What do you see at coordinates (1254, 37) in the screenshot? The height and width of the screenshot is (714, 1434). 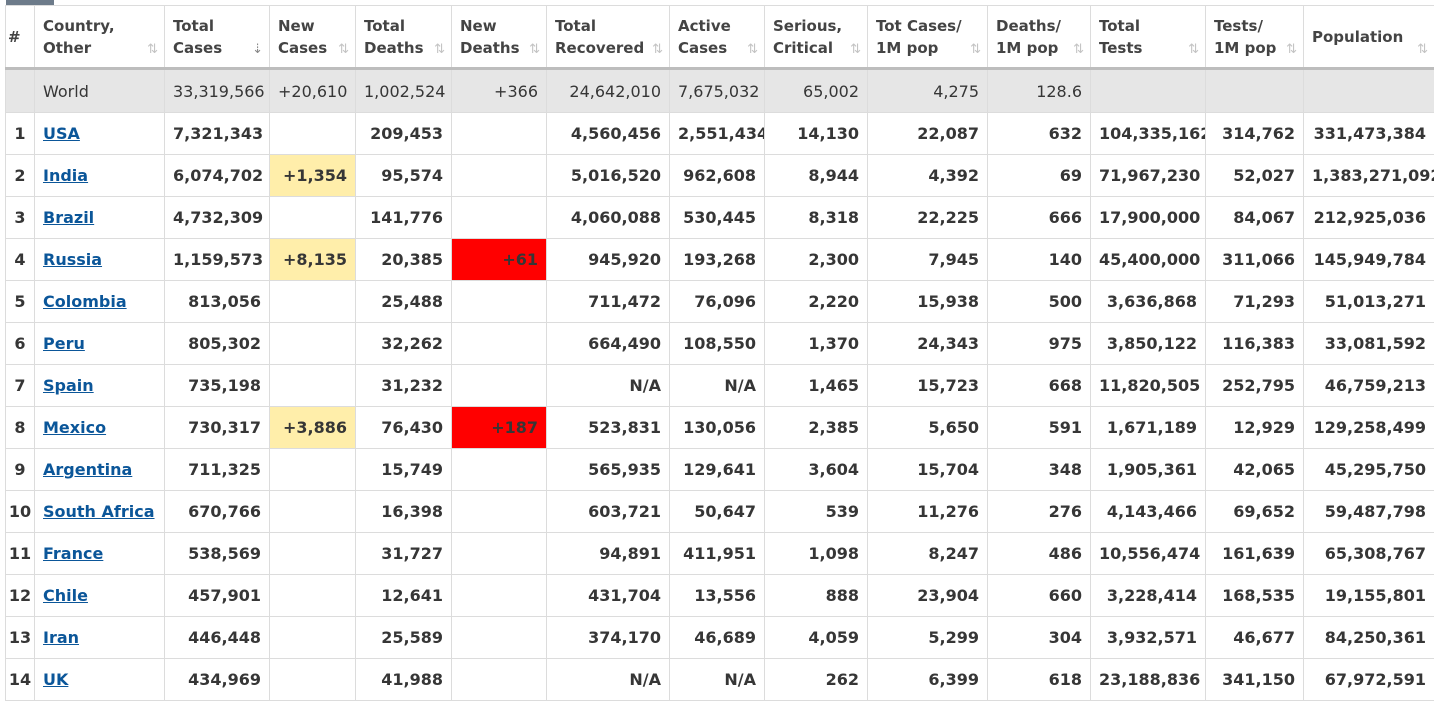 I see `header-tests-per-1m: Tests/1M pop ⇅` at bounding box center [1254, 37].